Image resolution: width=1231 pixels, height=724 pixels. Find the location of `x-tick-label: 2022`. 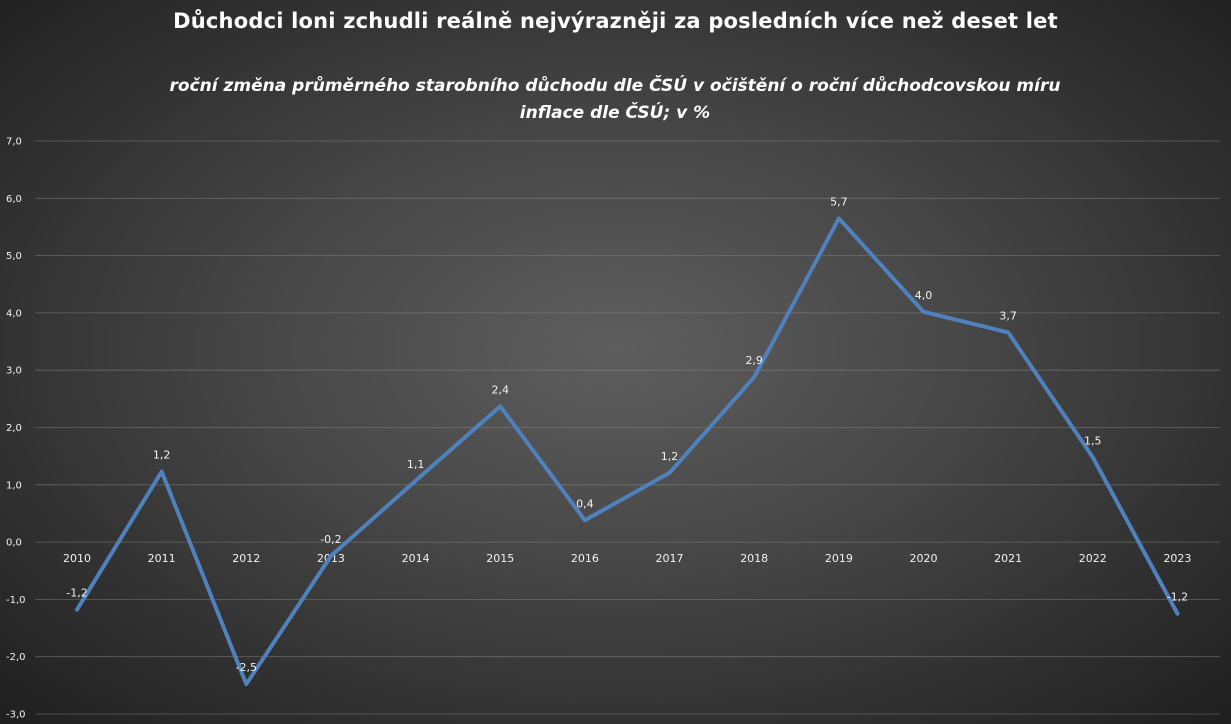

x-tick-label: 2022 is located at coordinates (1093, 558).